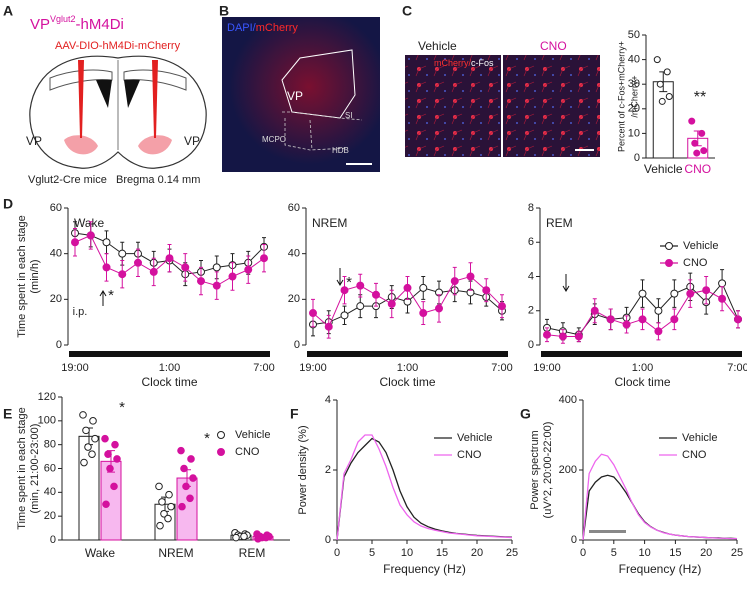  I want to click on injection-arrow, so click(566, 283).